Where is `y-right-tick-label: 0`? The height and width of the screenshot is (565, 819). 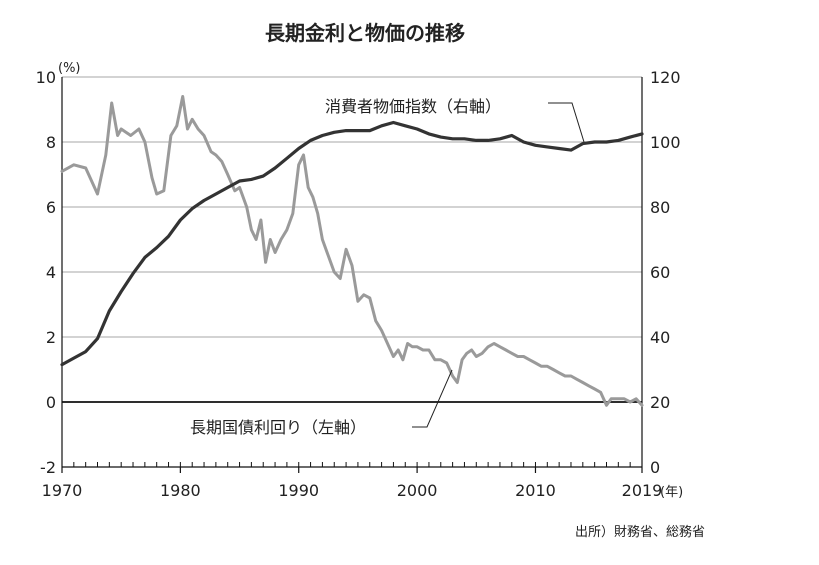
y-right-tick-label: 0 is located at coordinates (655, 467).